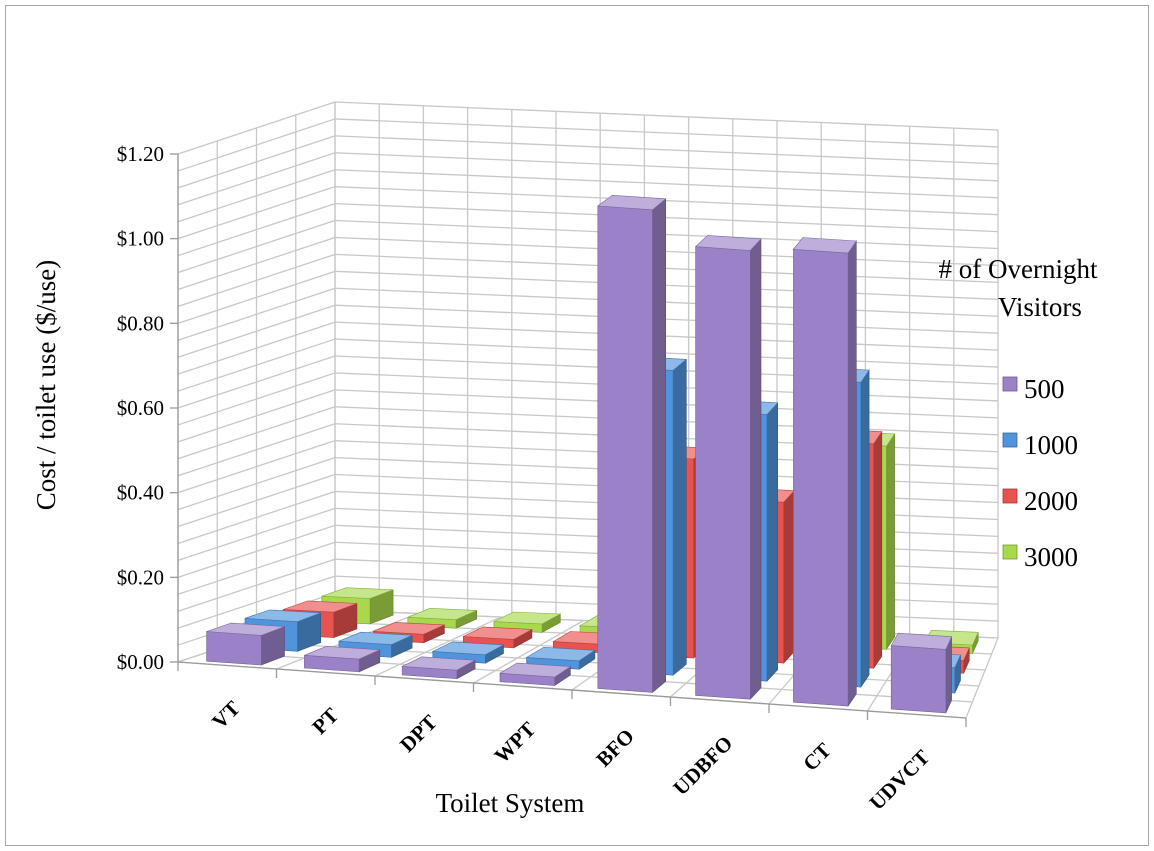 The image size is (1154, 851). Describe the element at coordinates (1018, 269) in the screenshot. I see `legend-title-line-1: # of Overnight` at that location.